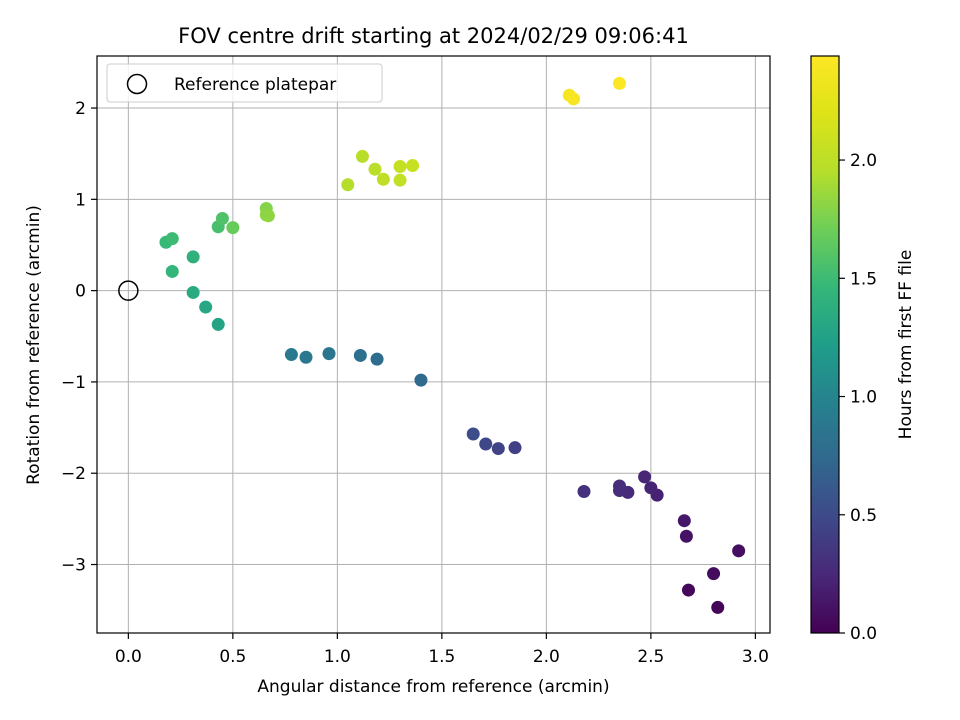 The height and width of the screenshot is (720, 960). Describe the element at coordinates (906, 345) in the screenshot. I see `colorbar-label: Hours from first FF file` at that location.